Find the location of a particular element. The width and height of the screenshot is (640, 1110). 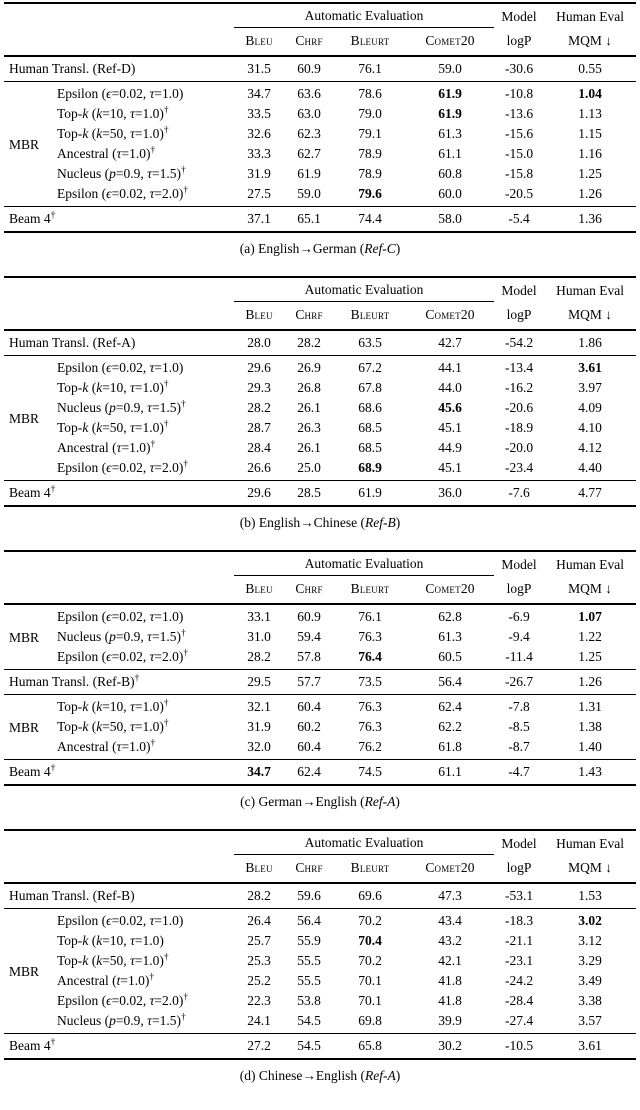

value-cell: -24.2 is located at coordinates (519, 980).